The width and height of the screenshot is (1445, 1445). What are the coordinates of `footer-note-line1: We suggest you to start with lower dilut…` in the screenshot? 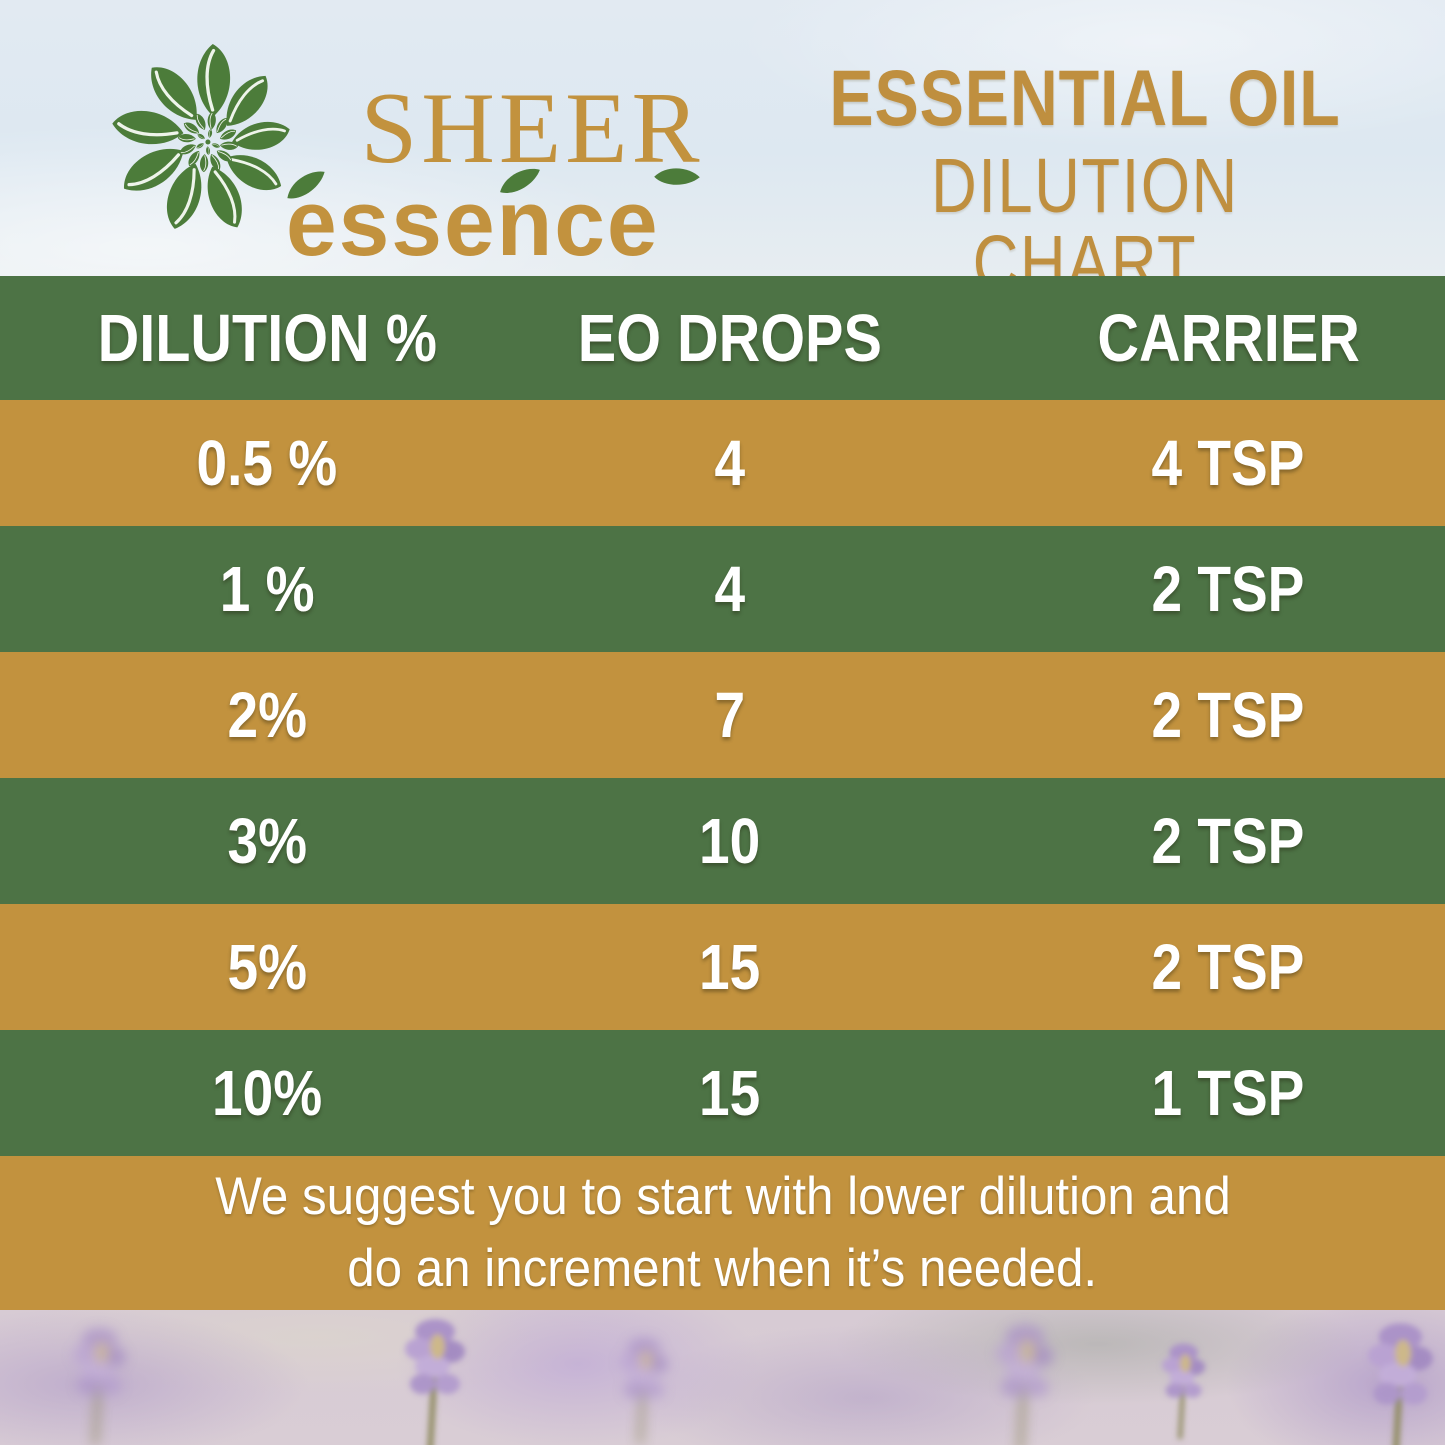 It's located at (722, 1197).